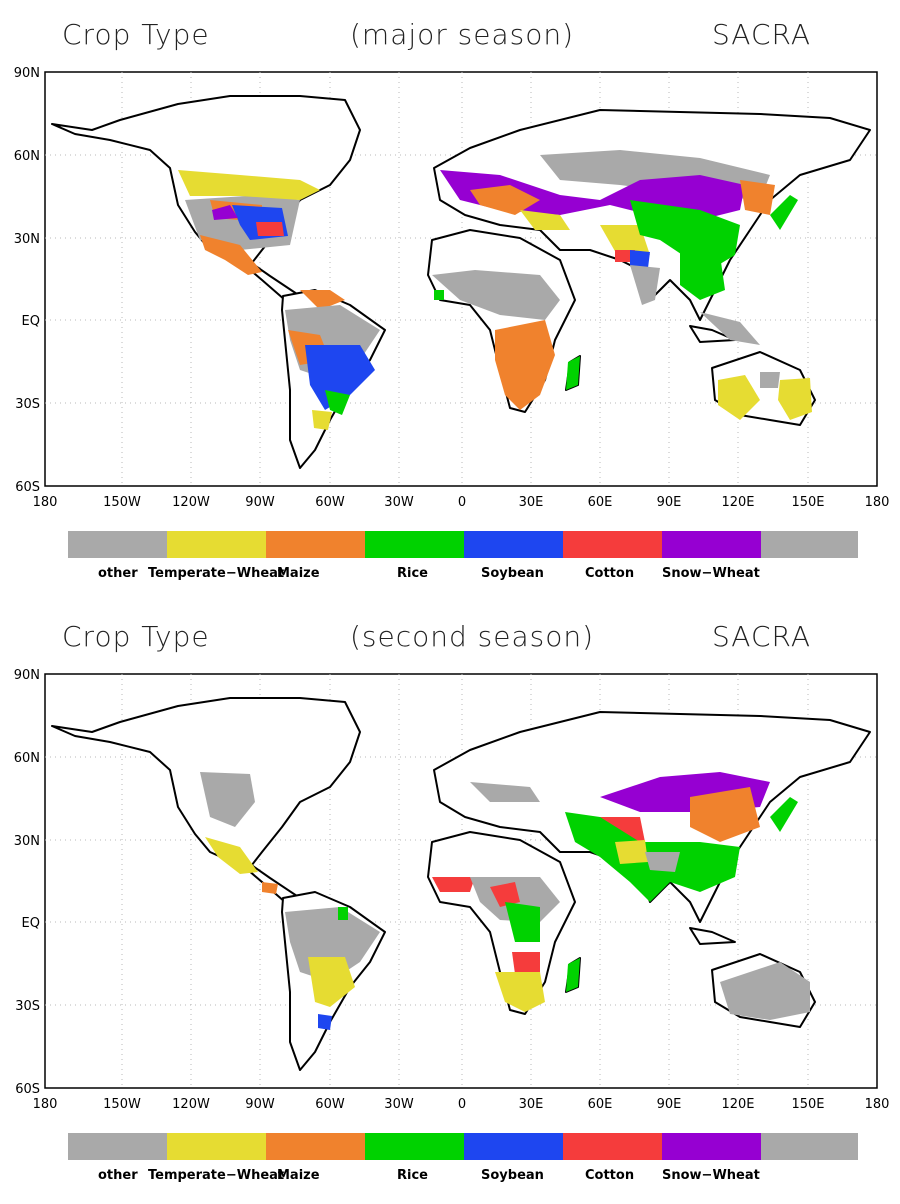  I want to click on region-rice-amazon, so click(343, 913).